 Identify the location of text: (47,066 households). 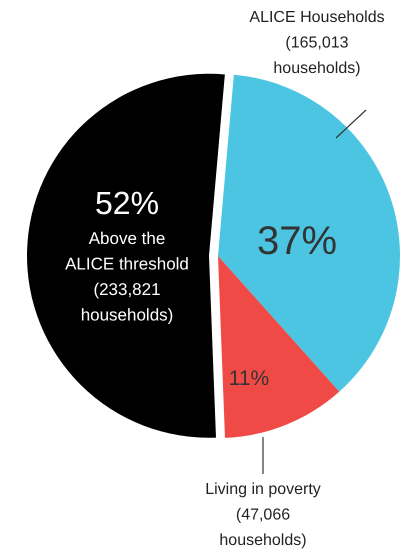
(263, 527).